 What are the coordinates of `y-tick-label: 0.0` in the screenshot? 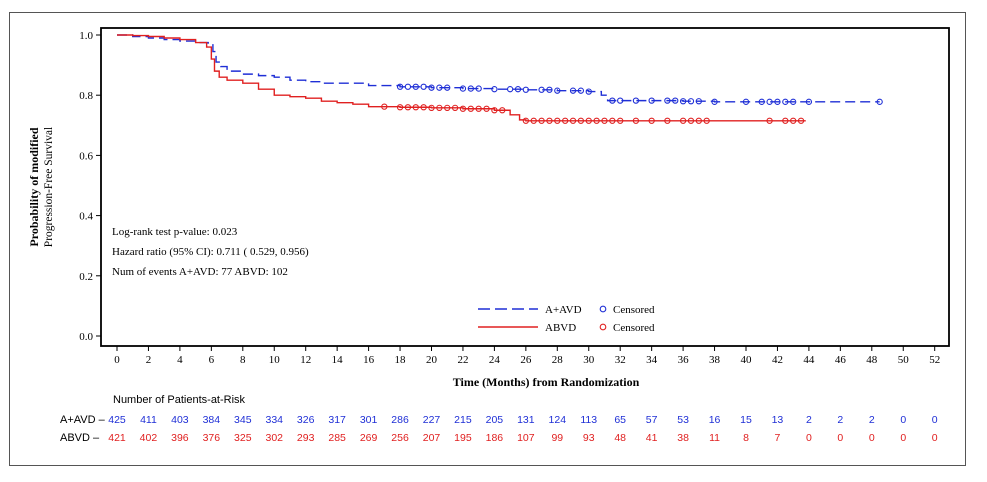 It's located at (86, 337).